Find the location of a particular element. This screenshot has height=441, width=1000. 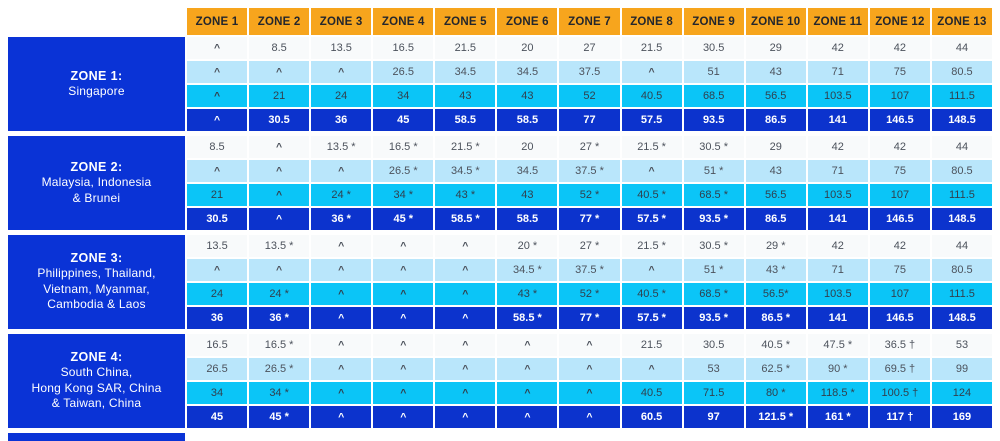

zone-column-header: ZONE 2 is located at coordinates (279, 21).